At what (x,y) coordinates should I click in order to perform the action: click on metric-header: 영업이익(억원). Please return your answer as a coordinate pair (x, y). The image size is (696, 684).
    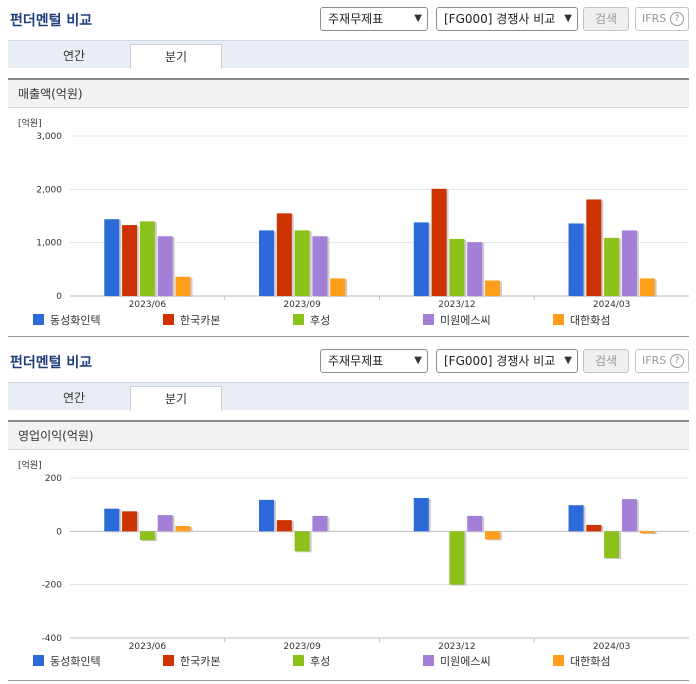
    Looking at the image, I should click on (348, 435).